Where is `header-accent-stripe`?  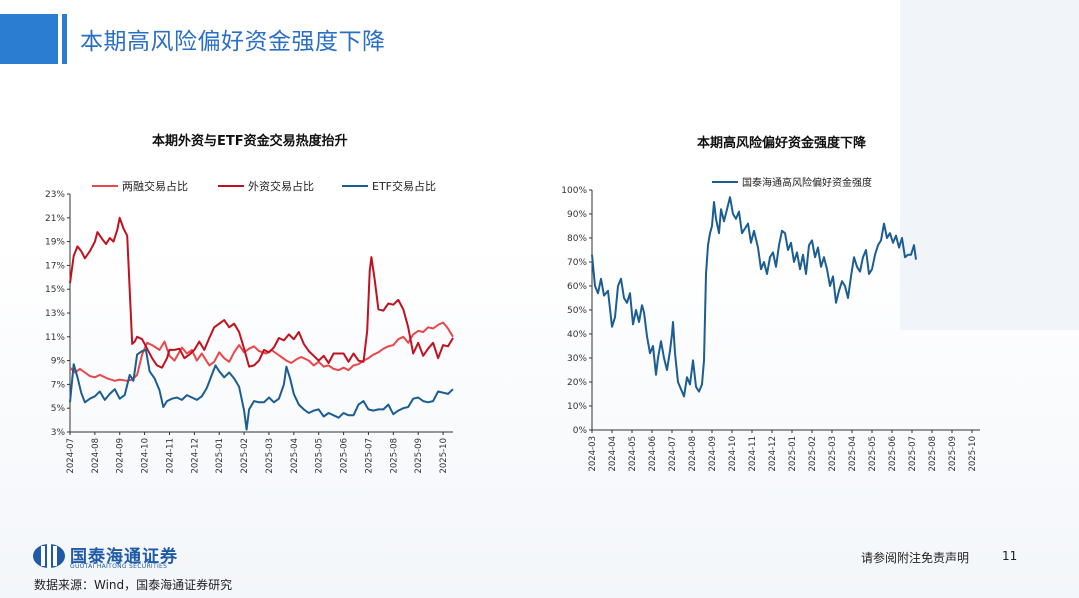
header-accent-stripe is located at coordinates (64, 39).